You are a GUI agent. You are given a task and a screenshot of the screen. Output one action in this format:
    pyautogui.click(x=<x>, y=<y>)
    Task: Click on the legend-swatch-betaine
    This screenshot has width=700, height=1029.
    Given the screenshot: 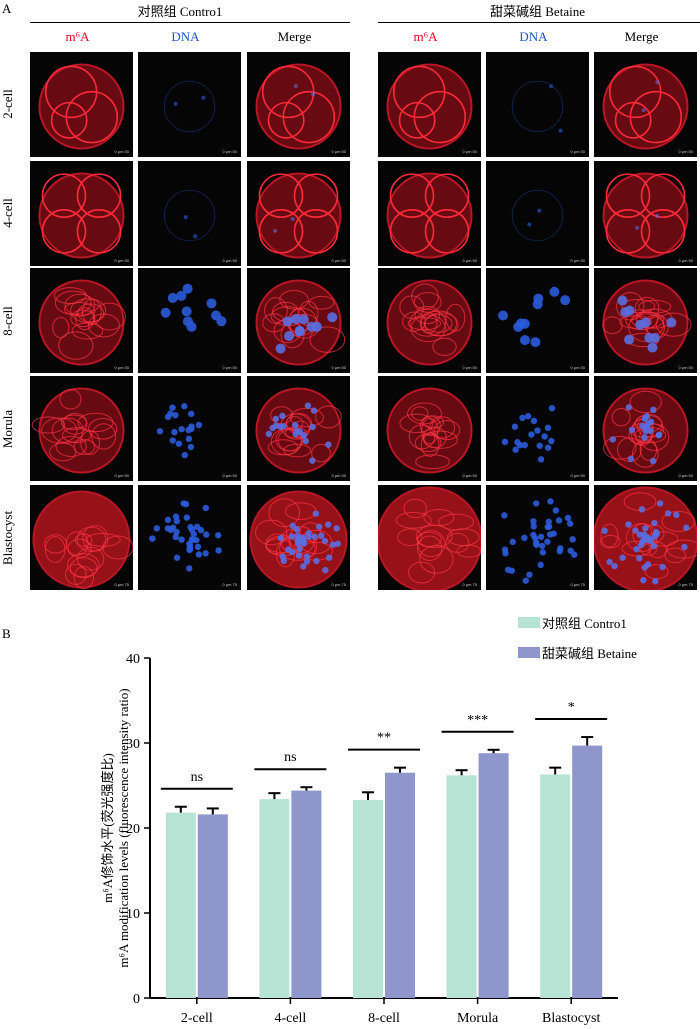 What is the action you would take?
    pyautogui.click(x=529, y=652)
    